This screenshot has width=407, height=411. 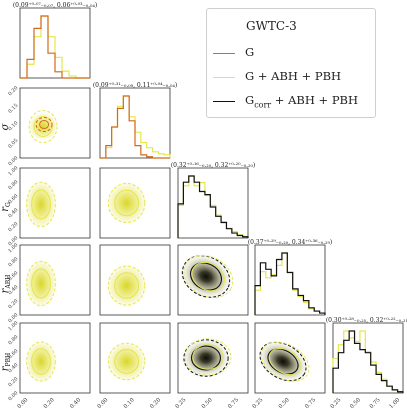 I want to click on x-axis-label-0: μ, so click(x=55, y=410).